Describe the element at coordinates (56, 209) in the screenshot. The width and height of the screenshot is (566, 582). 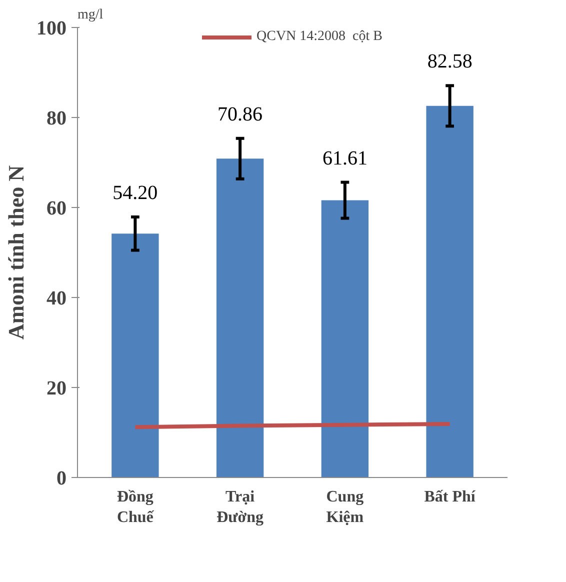
I see `y-tick-label: 60` at that location.